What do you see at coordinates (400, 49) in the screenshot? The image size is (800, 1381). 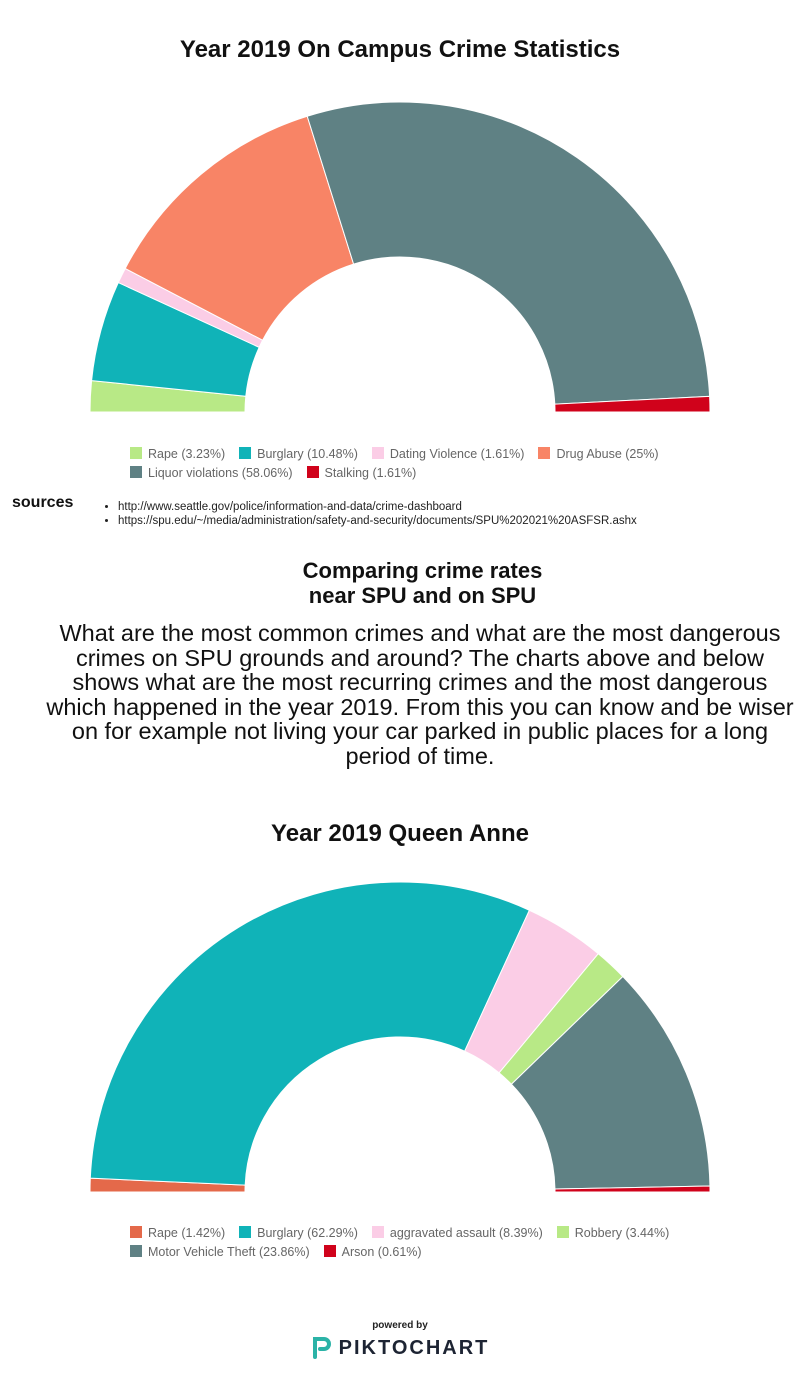 I see `chart-title-campus: Year 2019 On Campus Crime Statistics` at bounding box center [400, 49].